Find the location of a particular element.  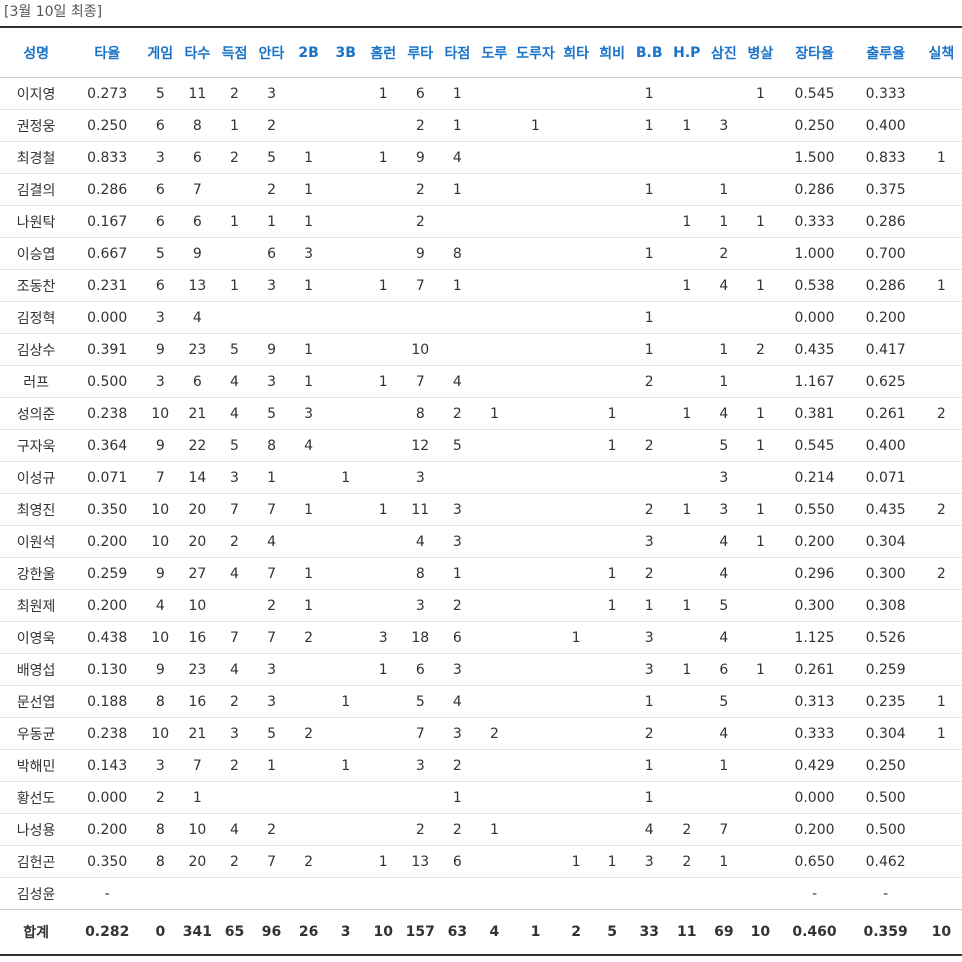

total-stat-cell: 63 is located at coordinates (457, 932).